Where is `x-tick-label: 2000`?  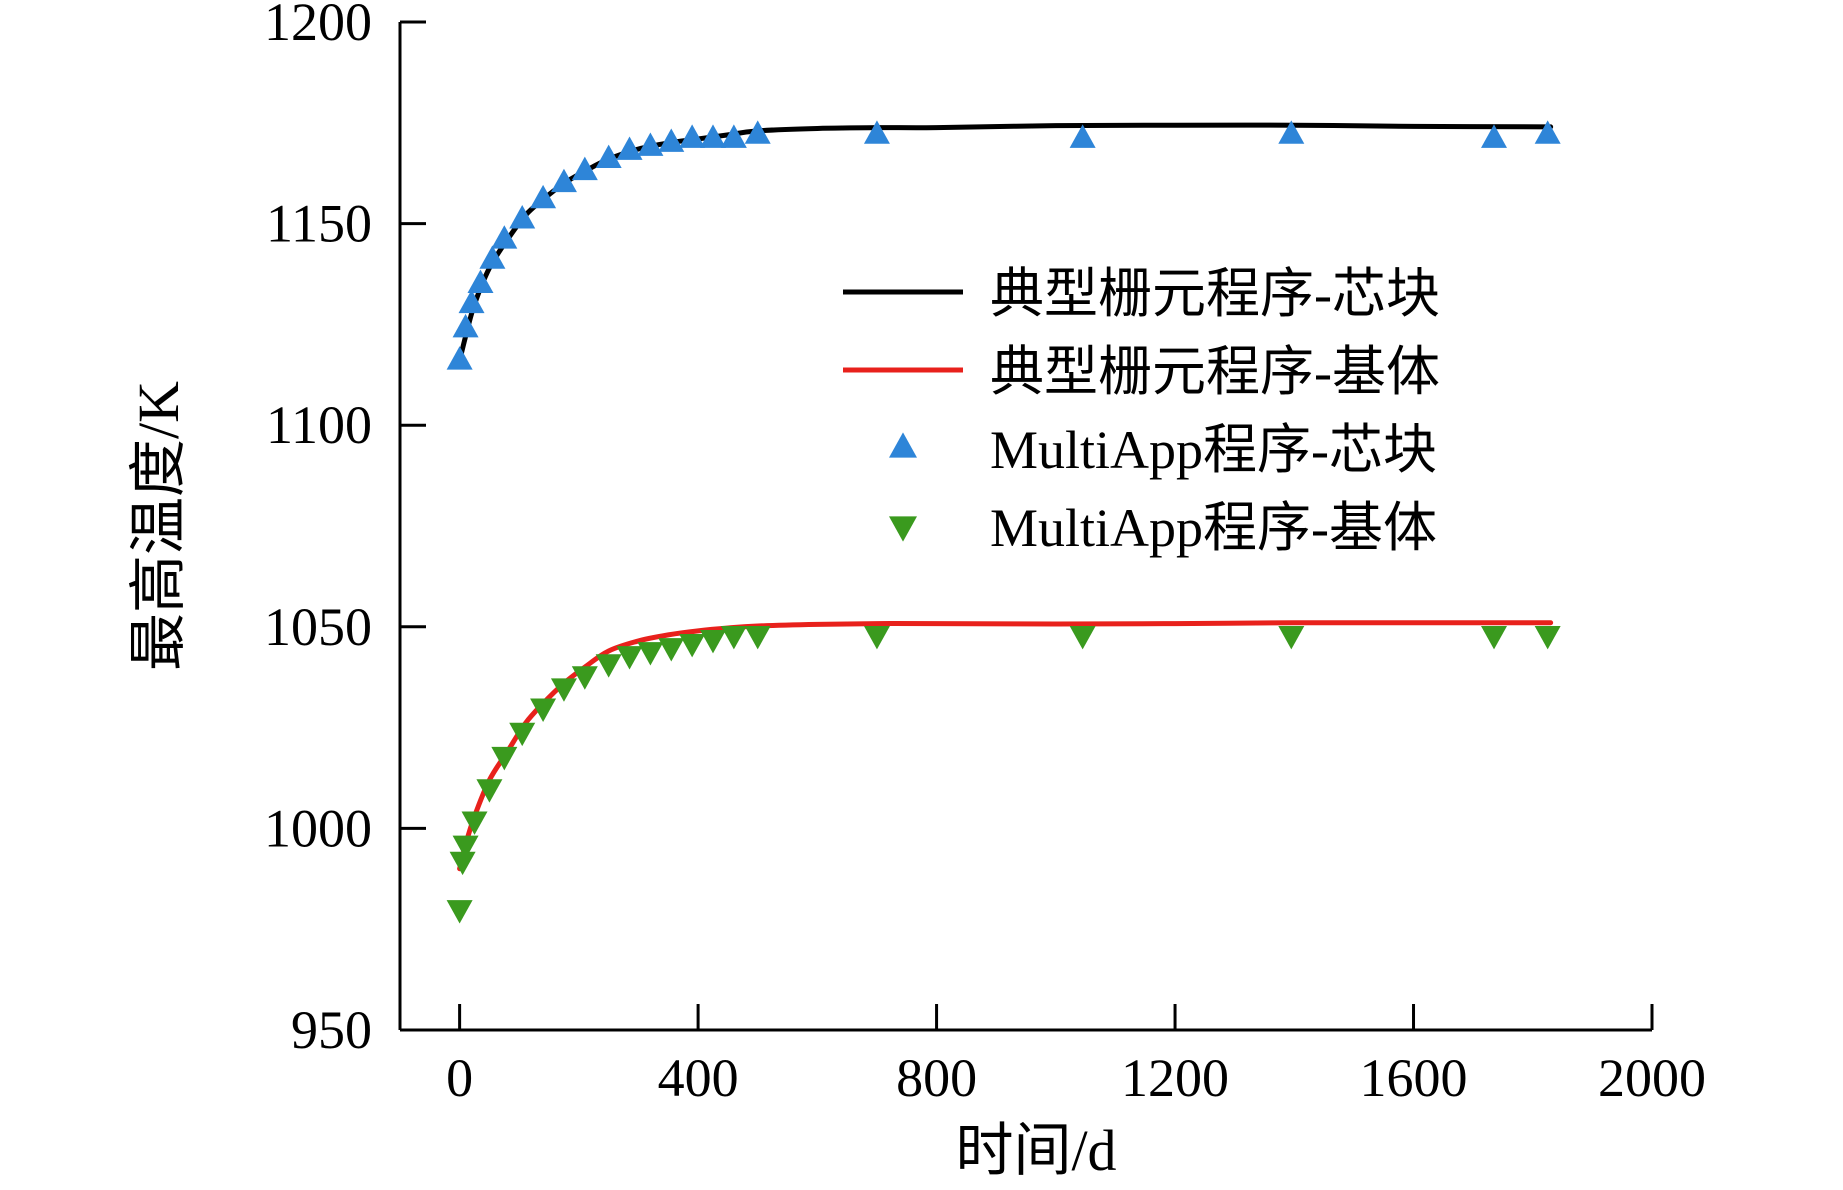
x-tick-label: 2000 is located at coordinates (1652, 1078).